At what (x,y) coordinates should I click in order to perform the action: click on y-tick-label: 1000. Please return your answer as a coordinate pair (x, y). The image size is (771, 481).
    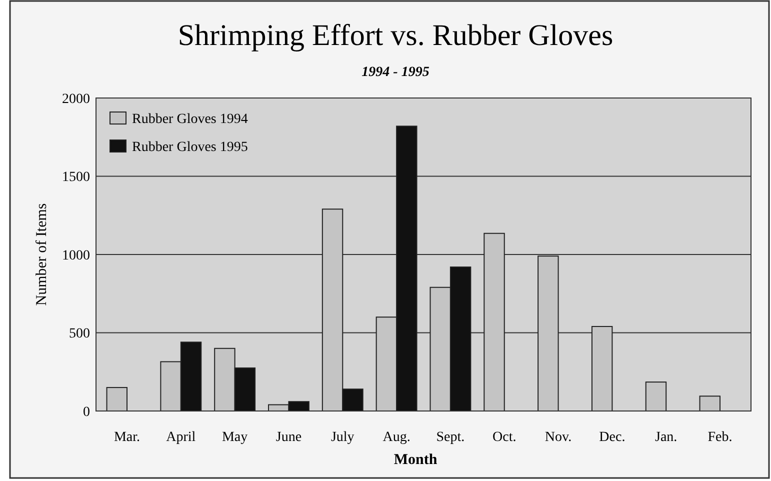
    Looking at the image, I should click on (76, 256).